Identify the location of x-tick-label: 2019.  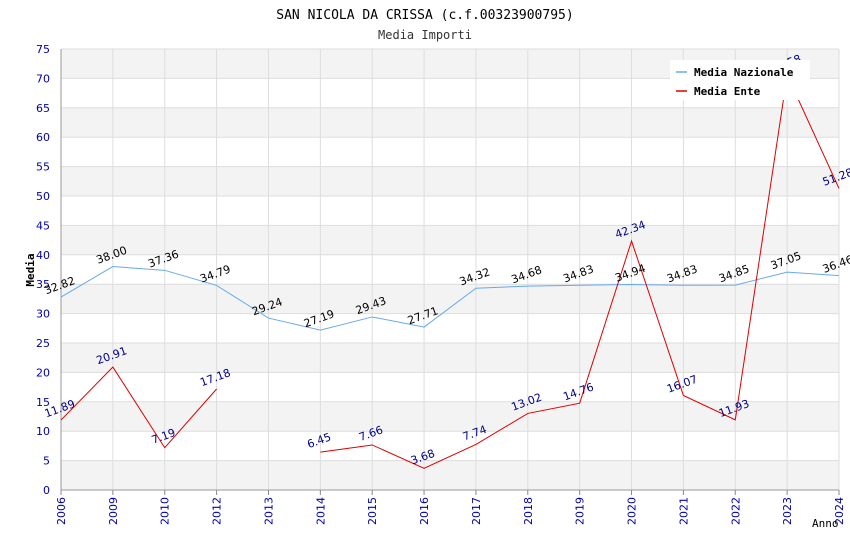
(580, 511).